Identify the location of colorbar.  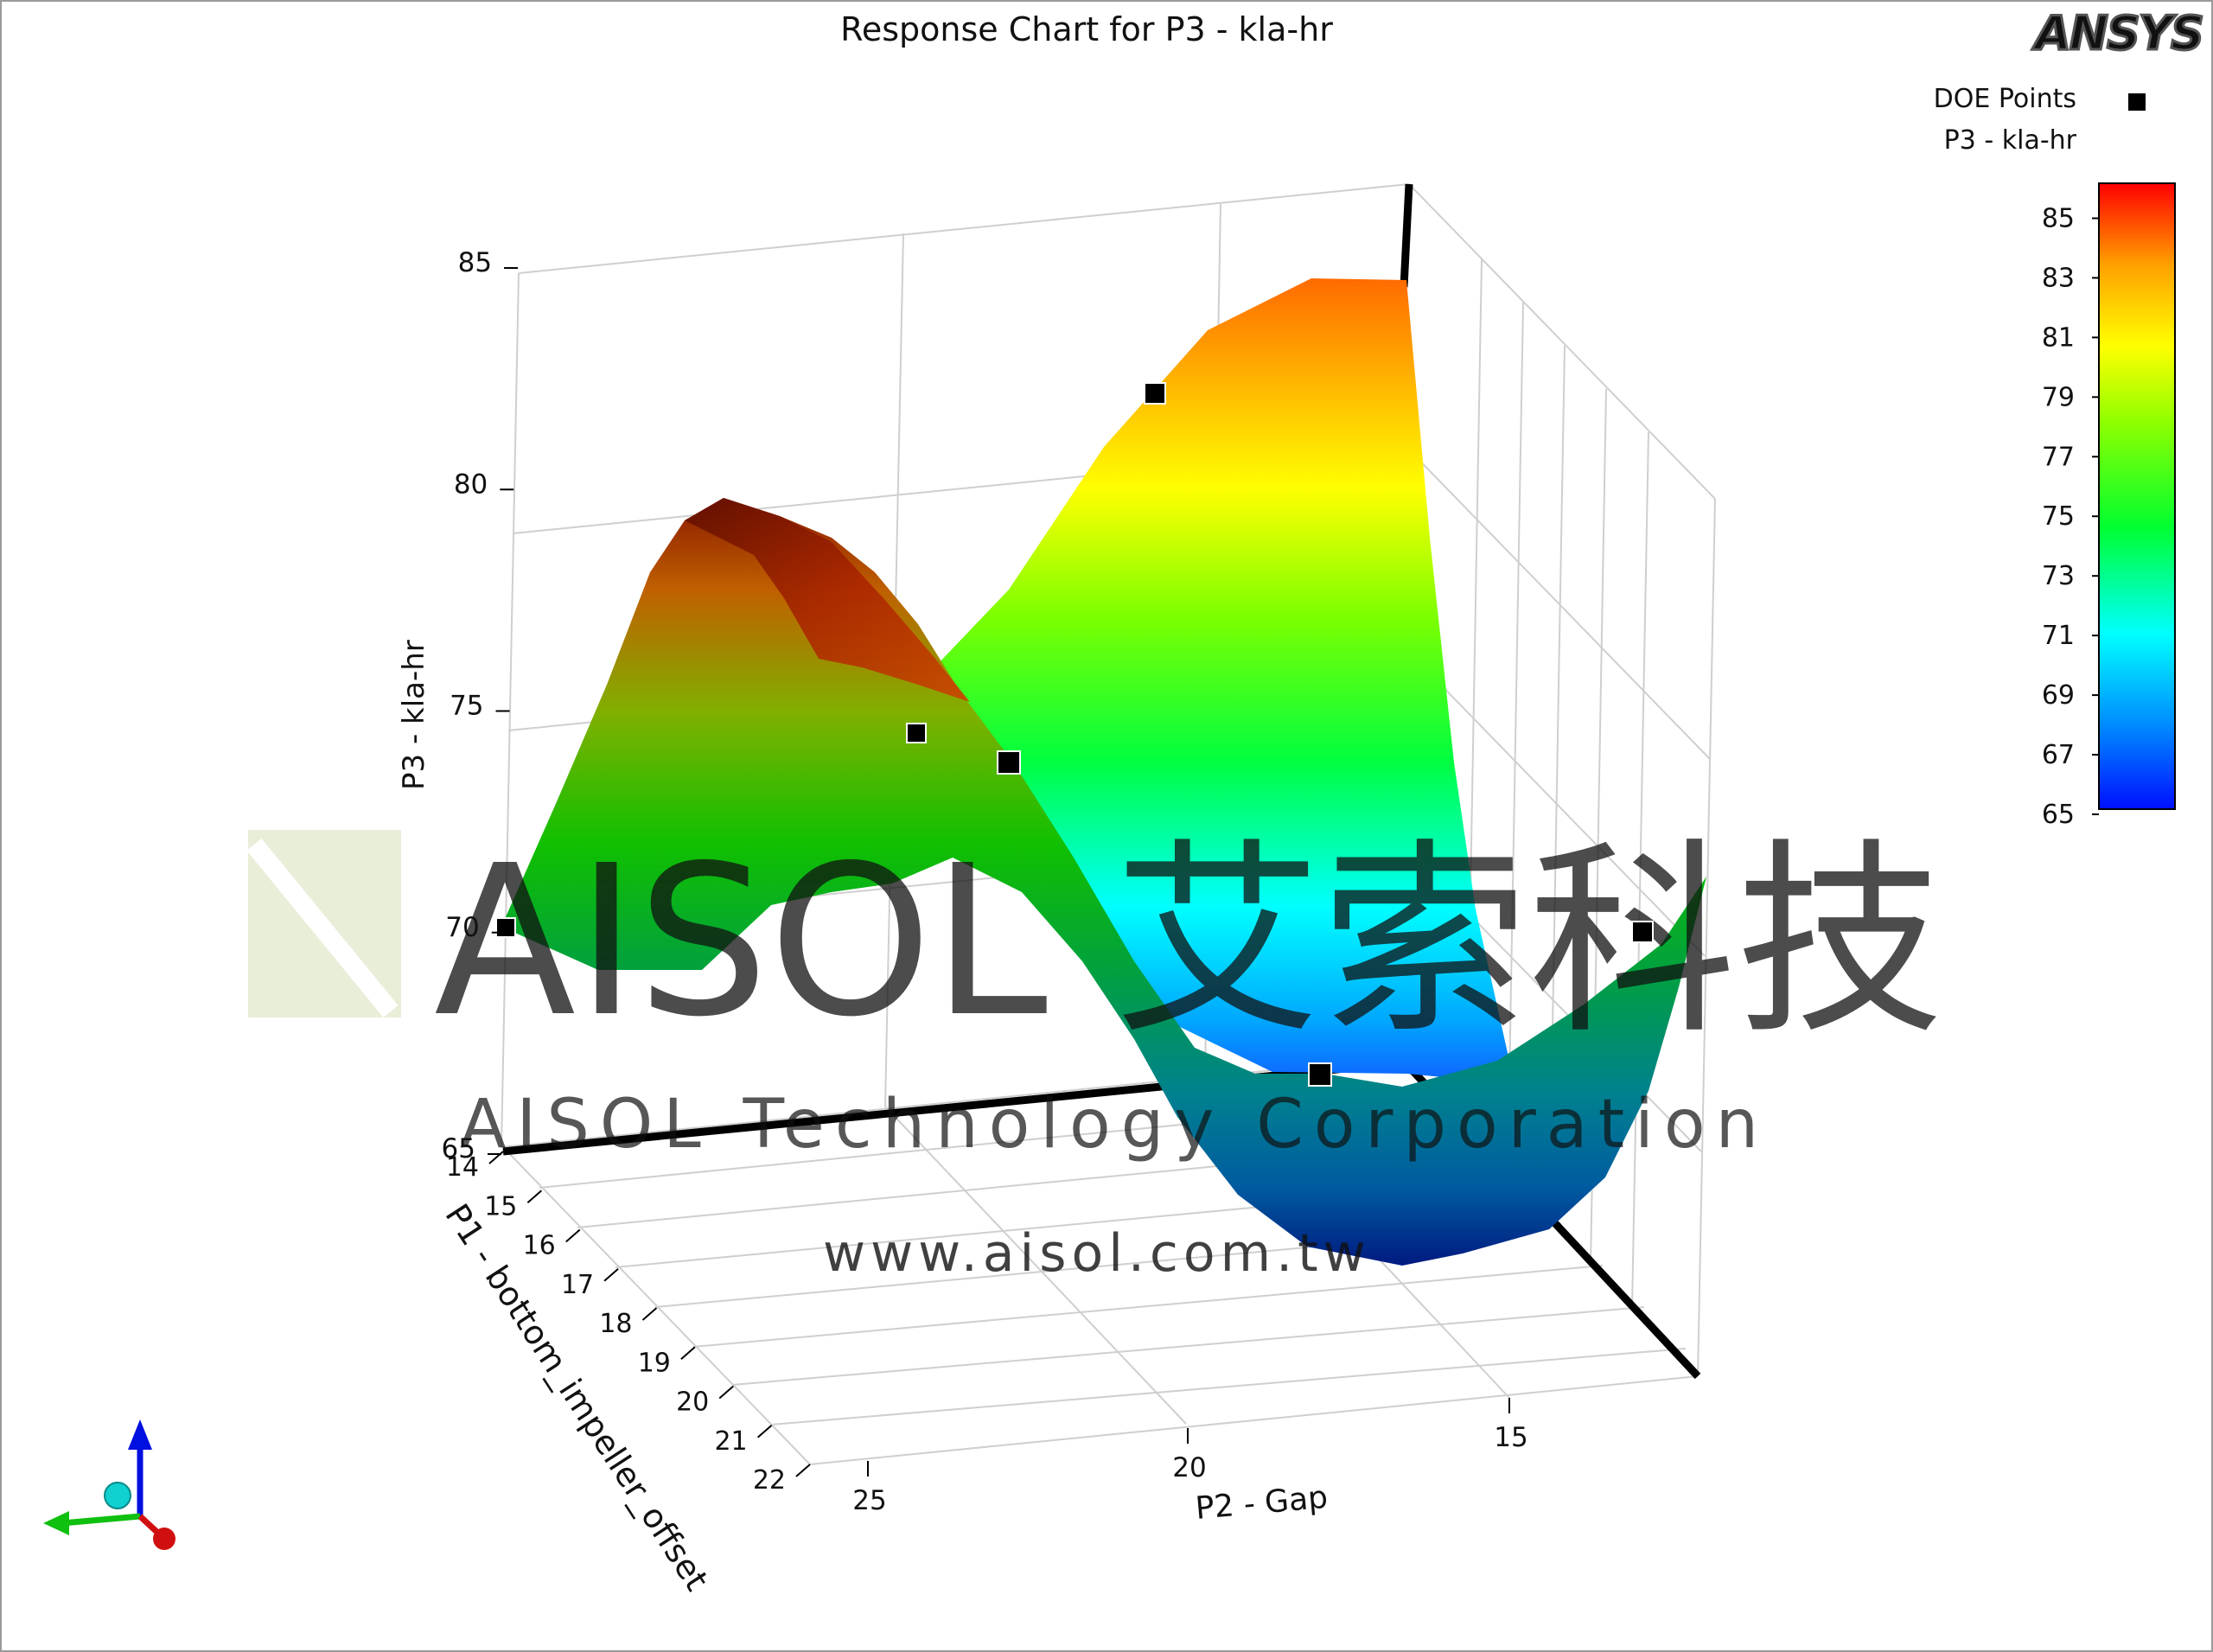
(2137, 496).